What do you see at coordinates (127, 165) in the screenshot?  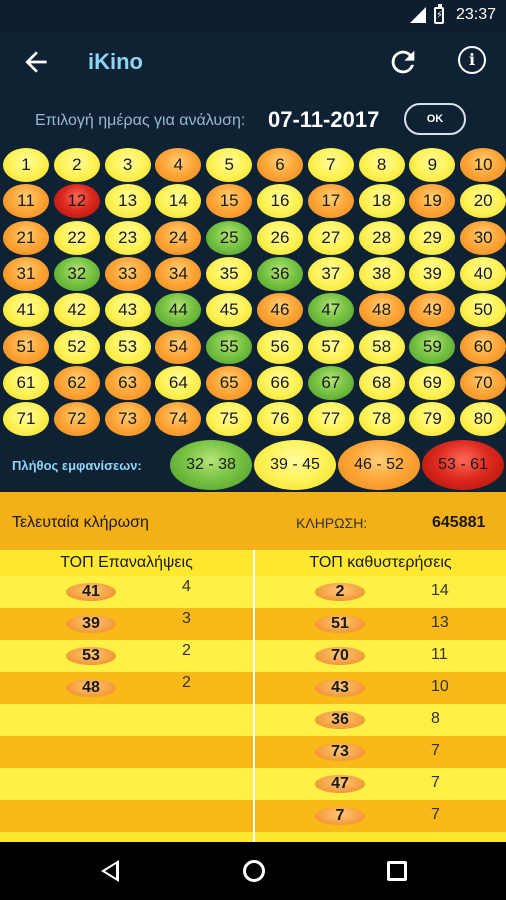 I see `number-ball-3: 3` at bounding box center [127, 165].